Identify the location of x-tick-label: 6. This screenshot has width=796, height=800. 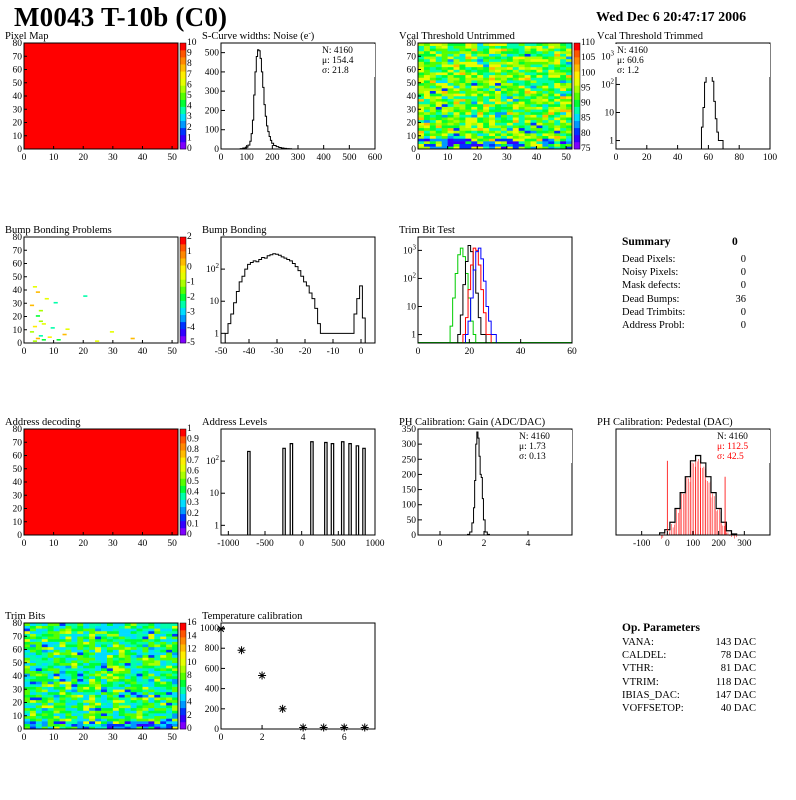
(344, 738).